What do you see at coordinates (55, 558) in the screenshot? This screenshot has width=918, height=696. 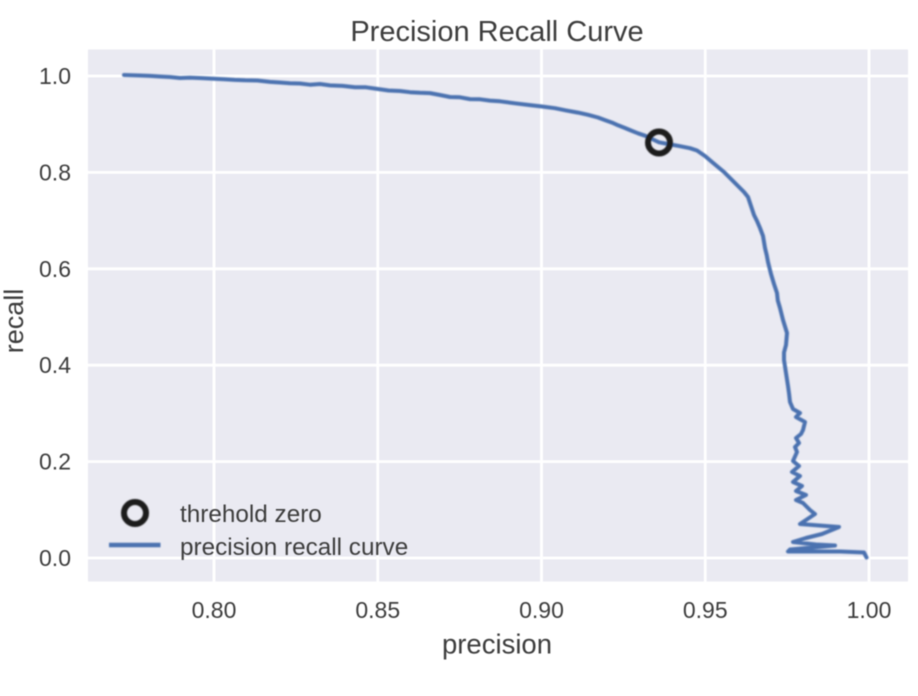 I see `svg-text: 0.0` at bounding box center [55, 558].